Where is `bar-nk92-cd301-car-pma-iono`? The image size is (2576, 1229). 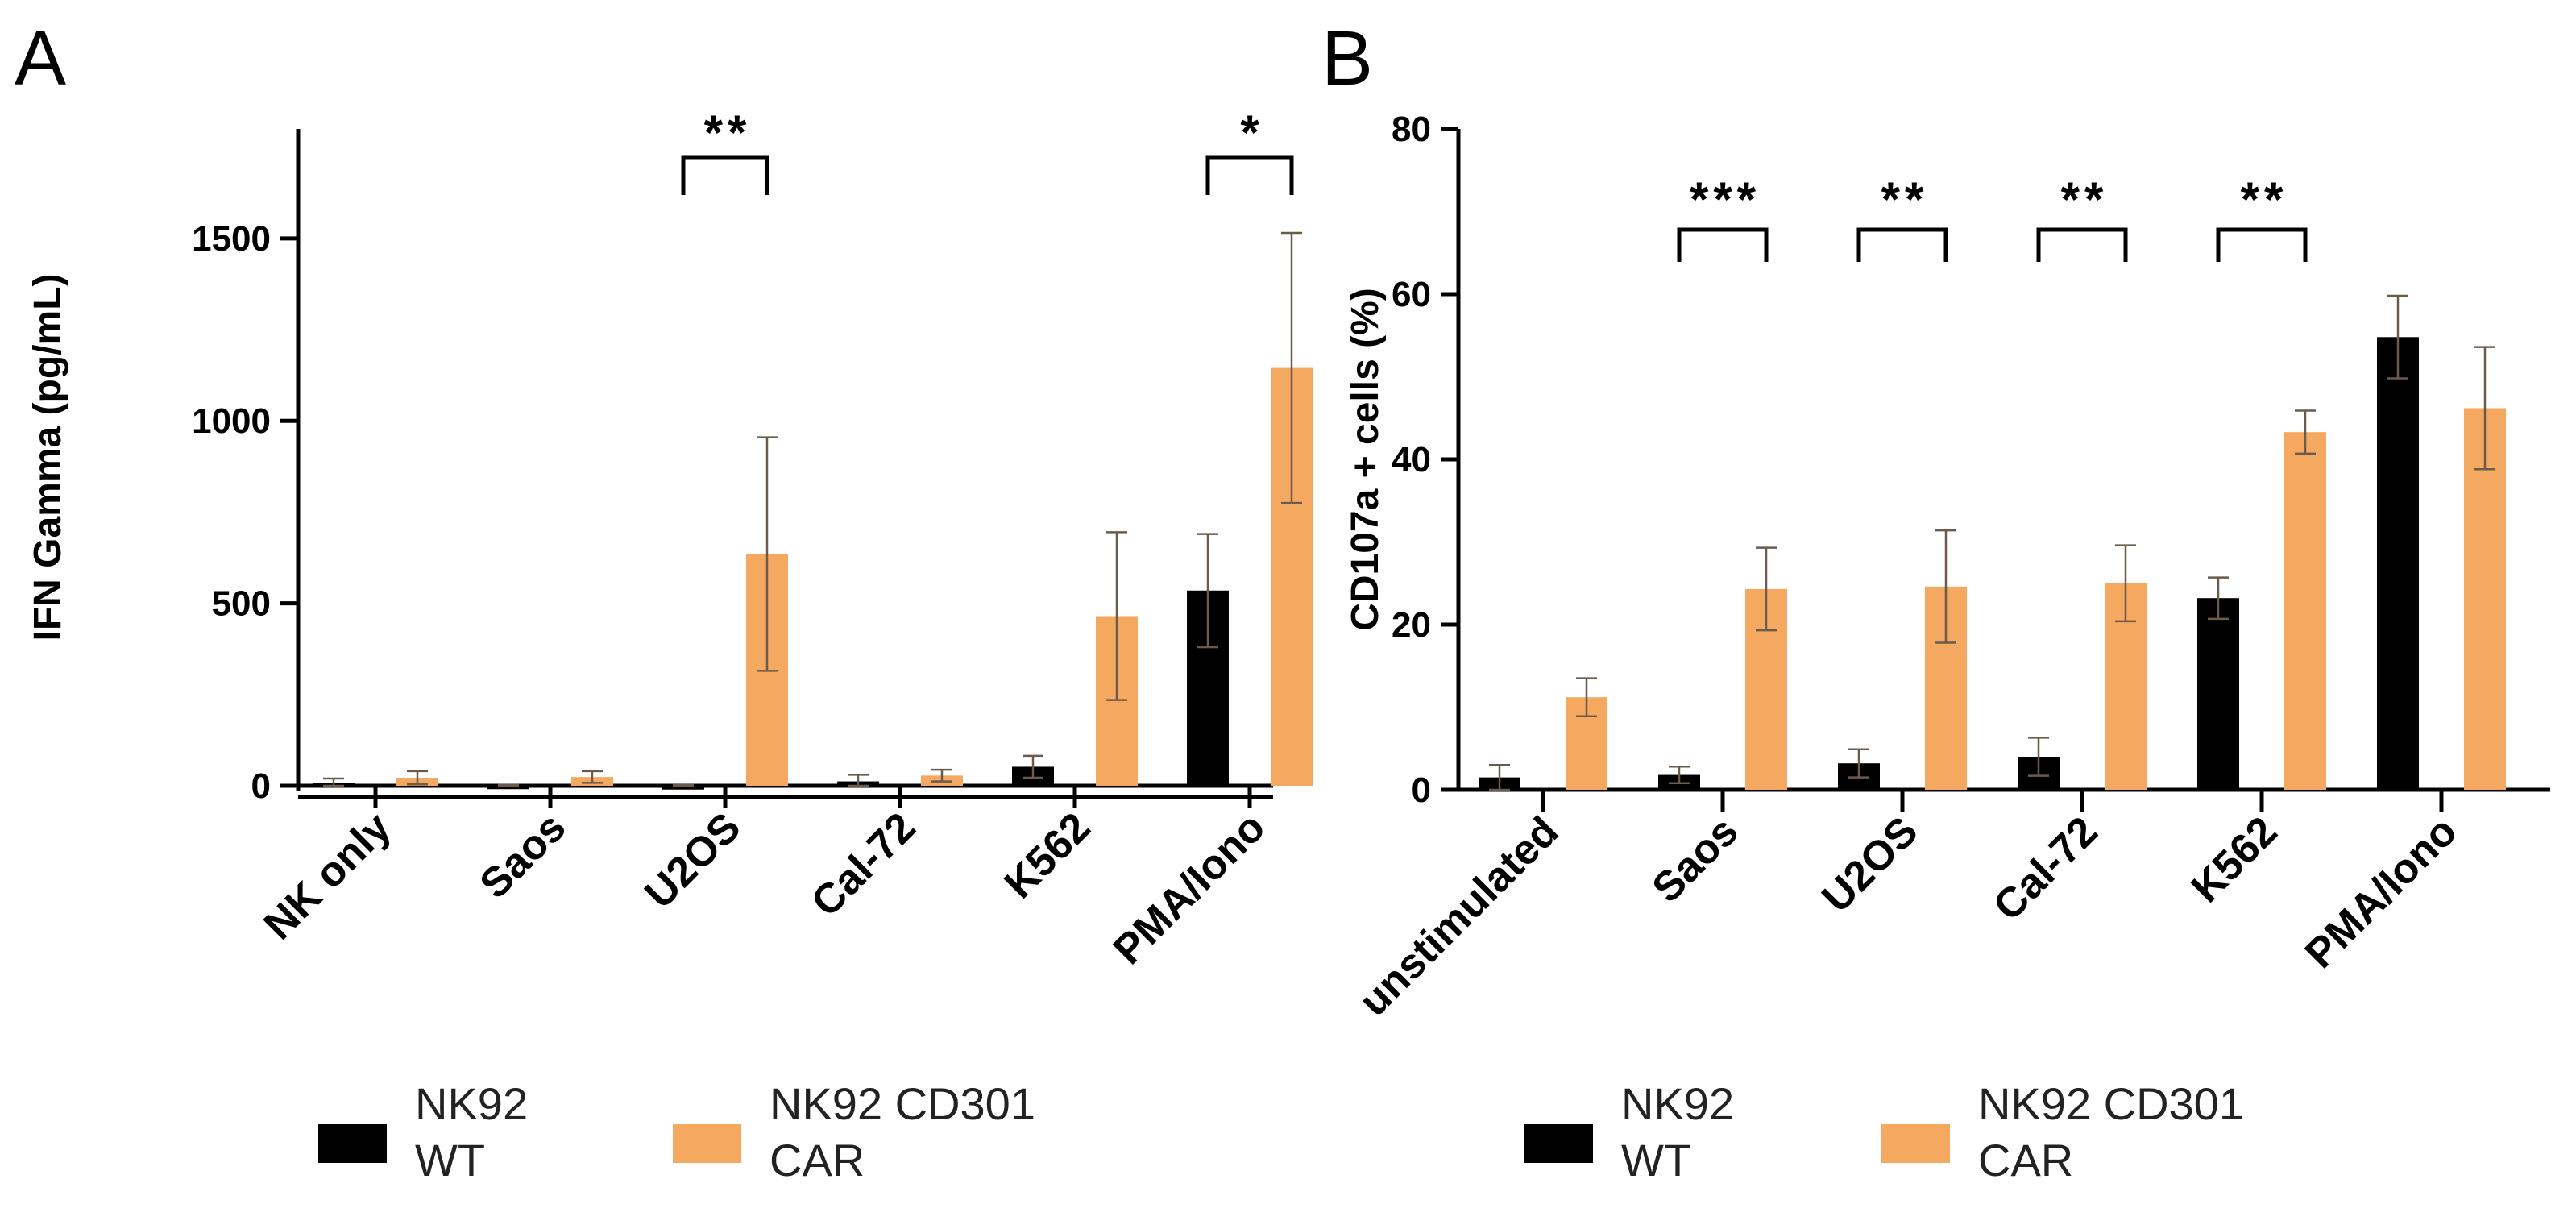 bar-nk92-cd301-car-pma-iono is located at coordinates (2485, 599).